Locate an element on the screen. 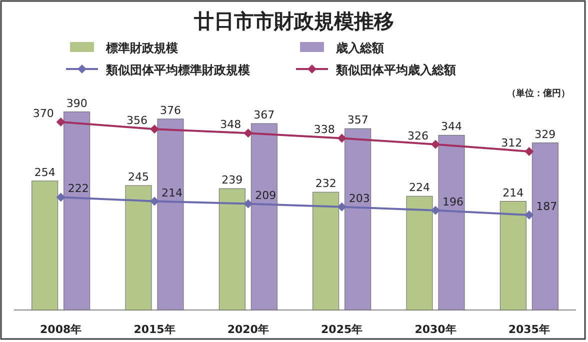 The height and width of the screenshot is (342, 588). data-label: 232 is located at coordinates (325, 183).